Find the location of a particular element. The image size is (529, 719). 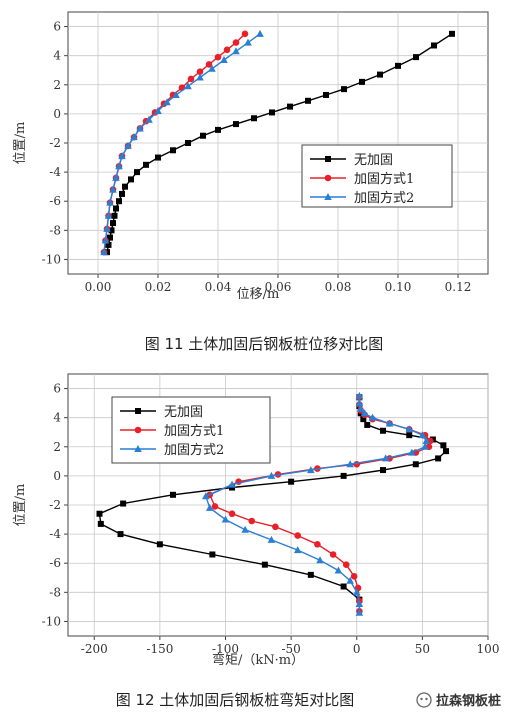

y-tick-label: -6 is located at coordinates (55, 201).